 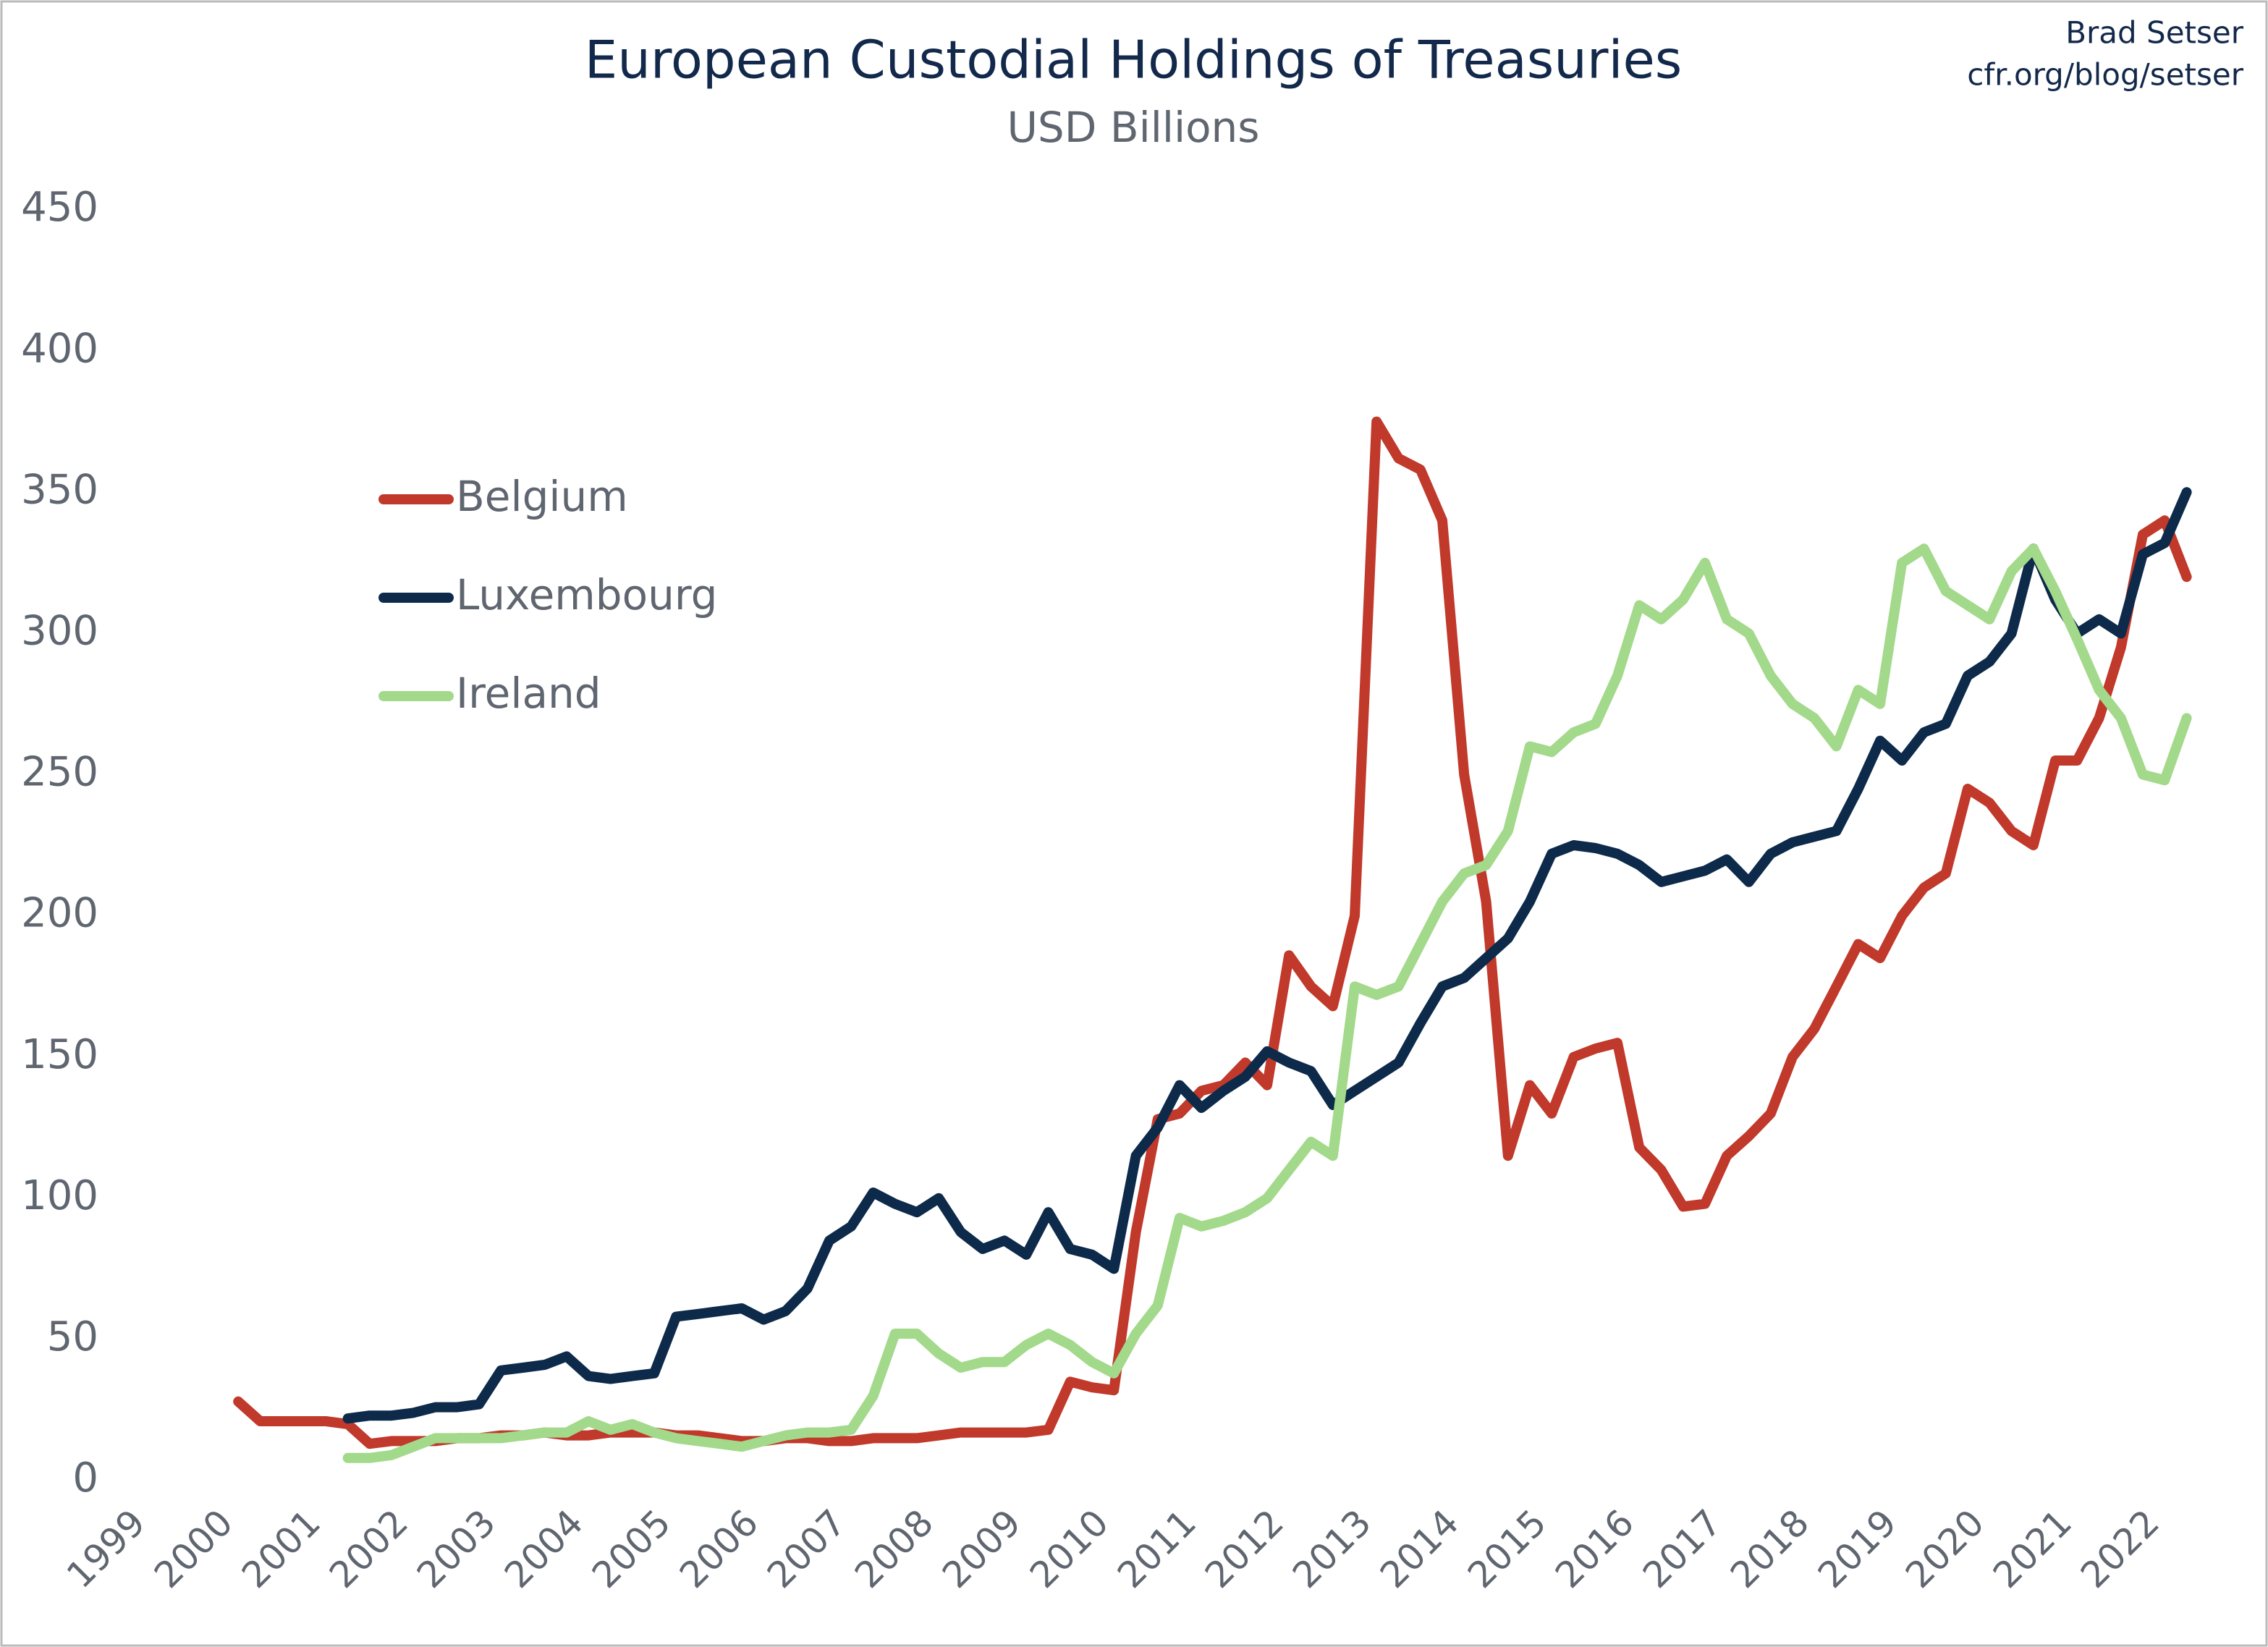 I want to click on y-tick-label: 350, so click(x=59, y=489).